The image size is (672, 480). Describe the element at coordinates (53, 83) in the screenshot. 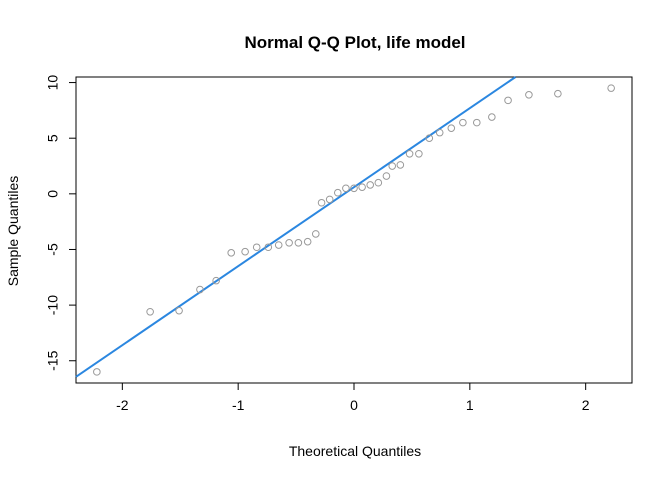

I see `y-tick-label: 10` at that location.